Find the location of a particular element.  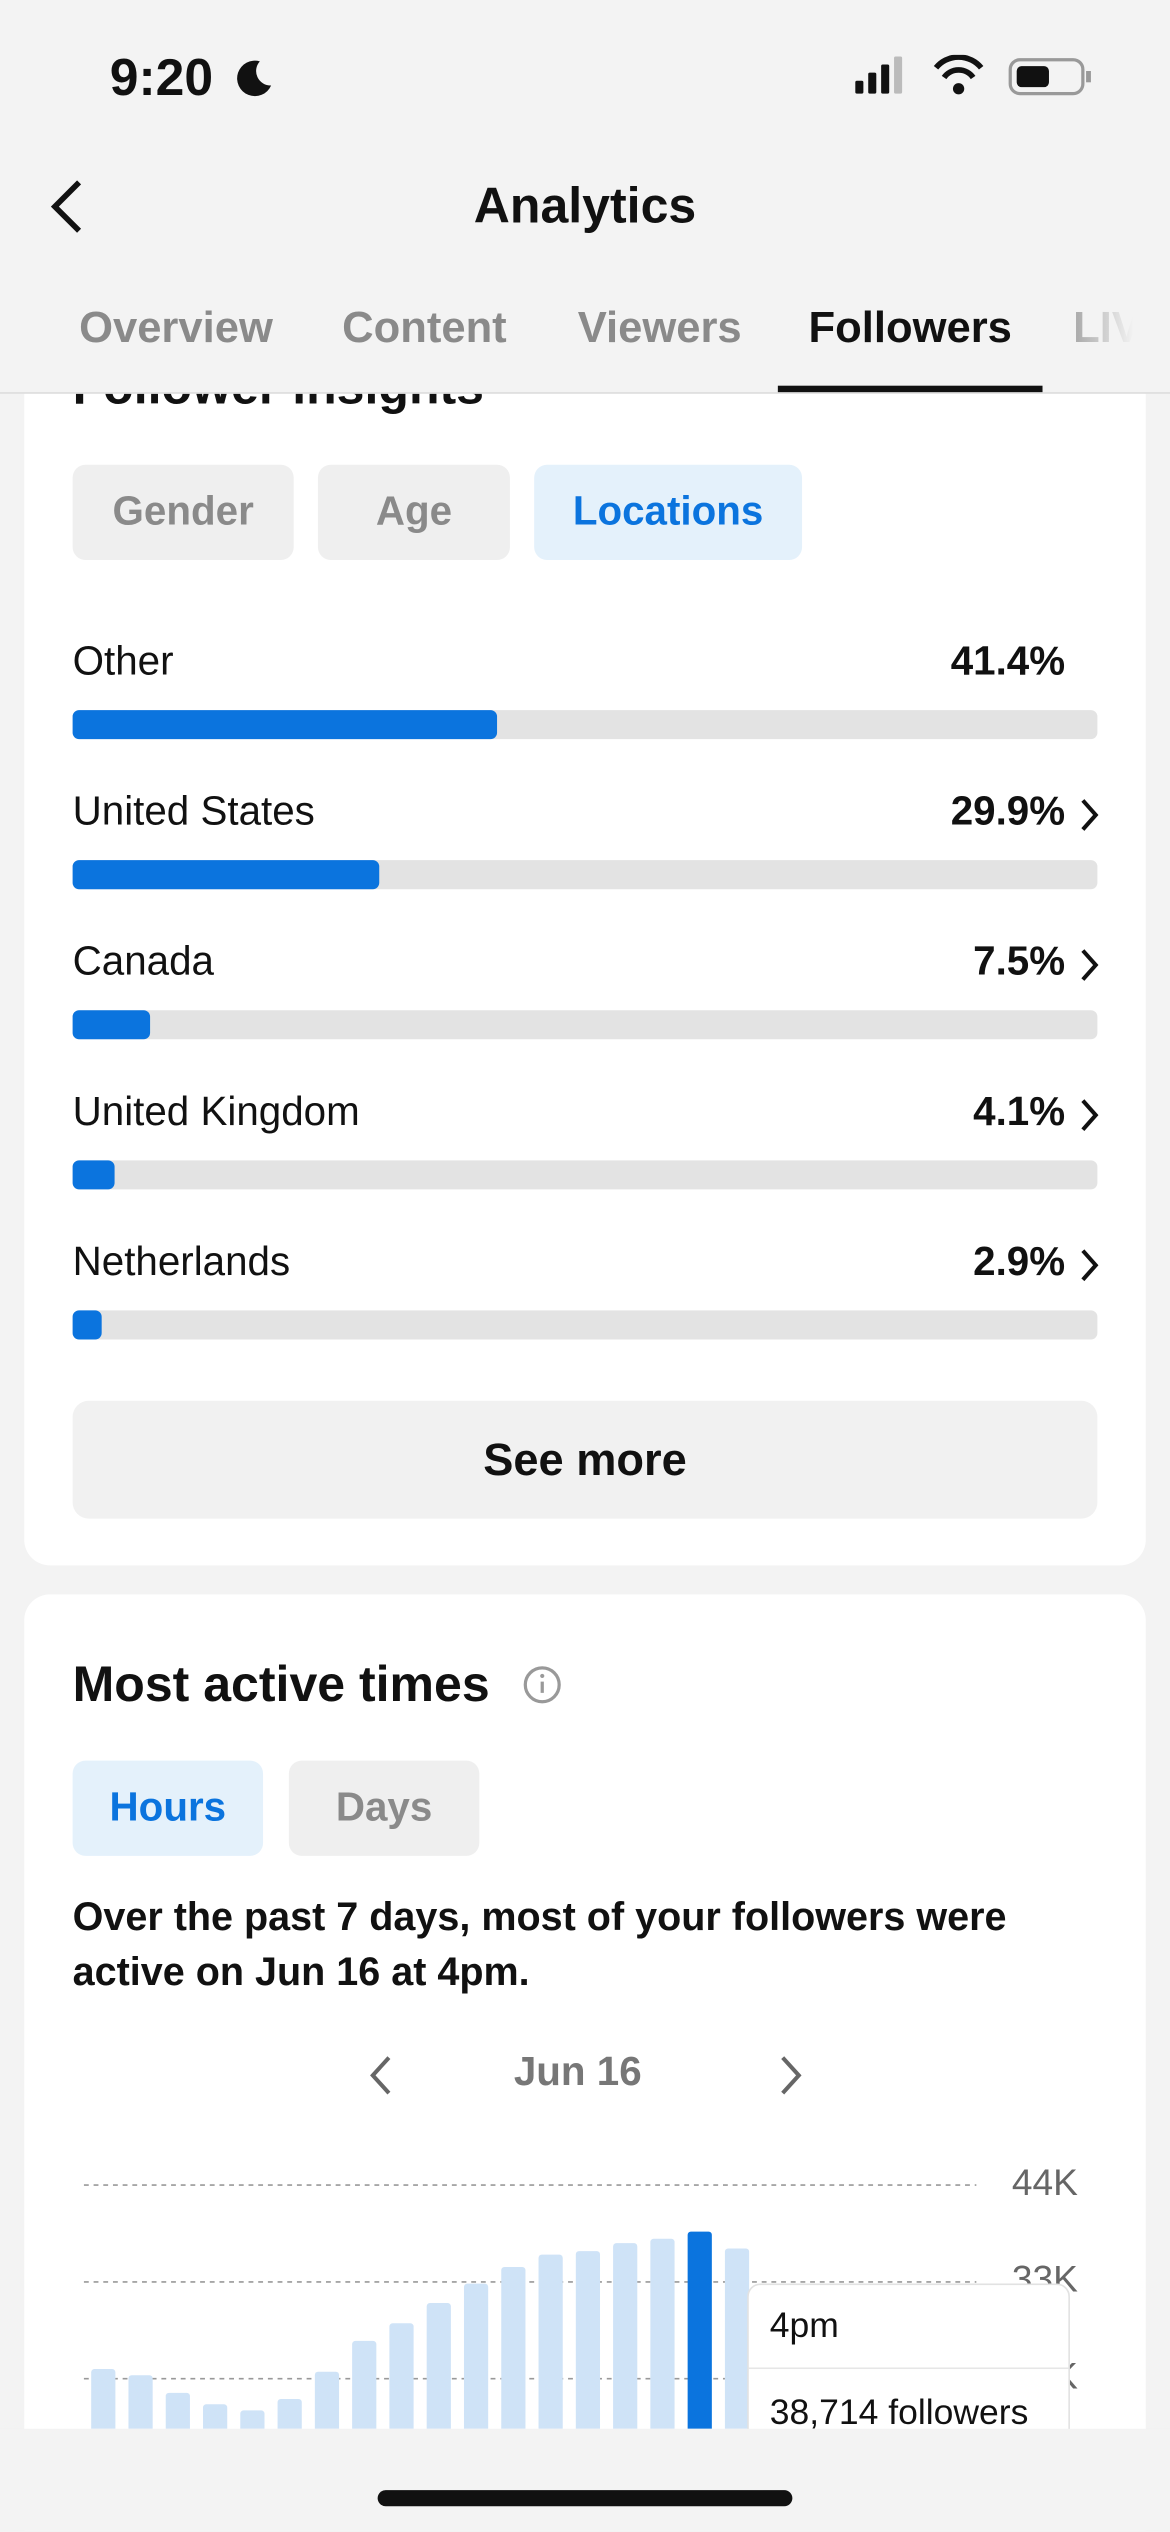

location-percent: 41.4% is located at coordinates (1008, 662).